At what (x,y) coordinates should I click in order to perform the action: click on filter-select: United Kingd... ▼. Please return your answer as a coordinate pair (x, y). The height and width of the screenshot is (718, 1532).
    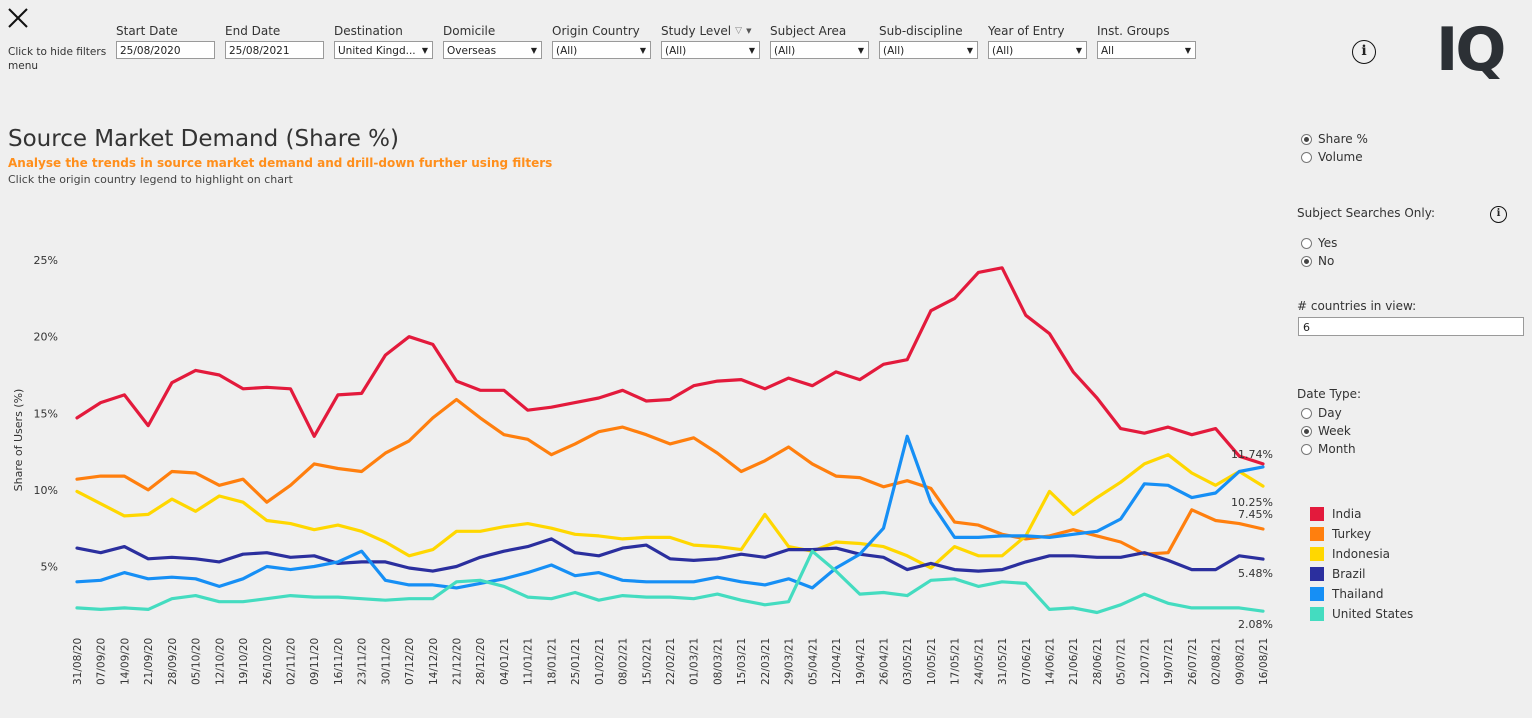
    Looking at the image, I should click on (383, 50).